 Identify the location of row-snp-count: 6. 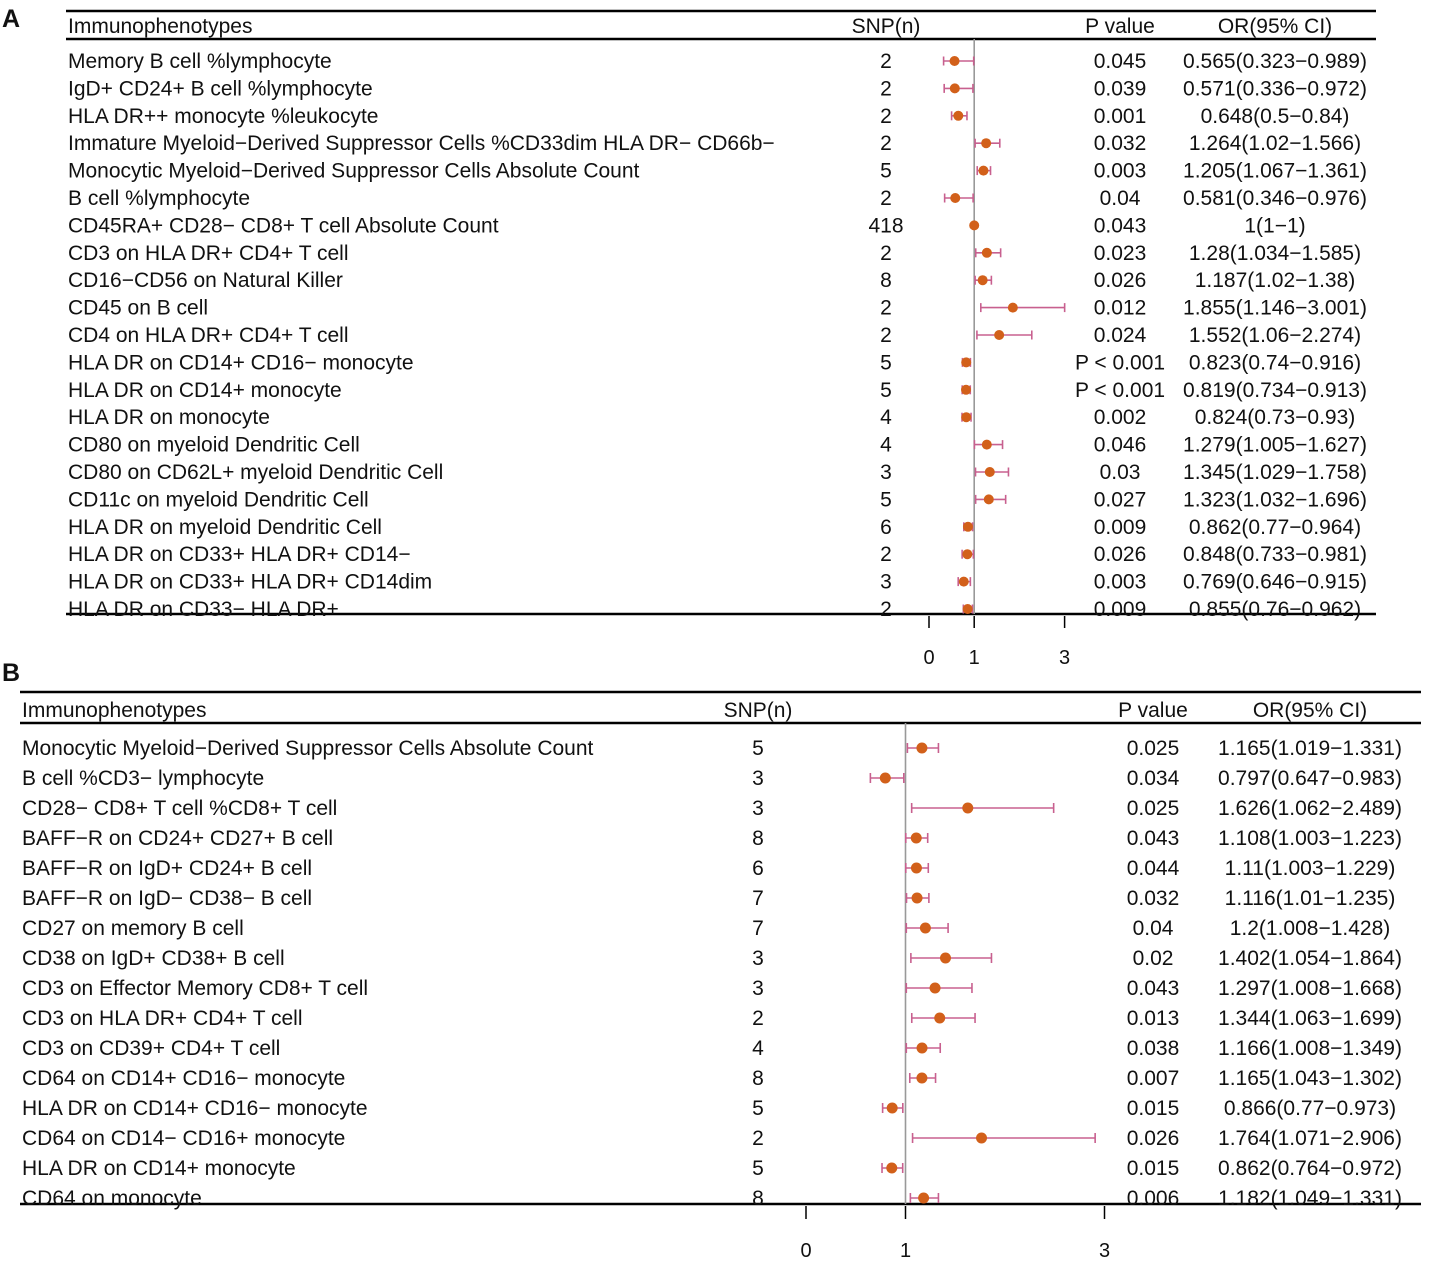
(758, 868).